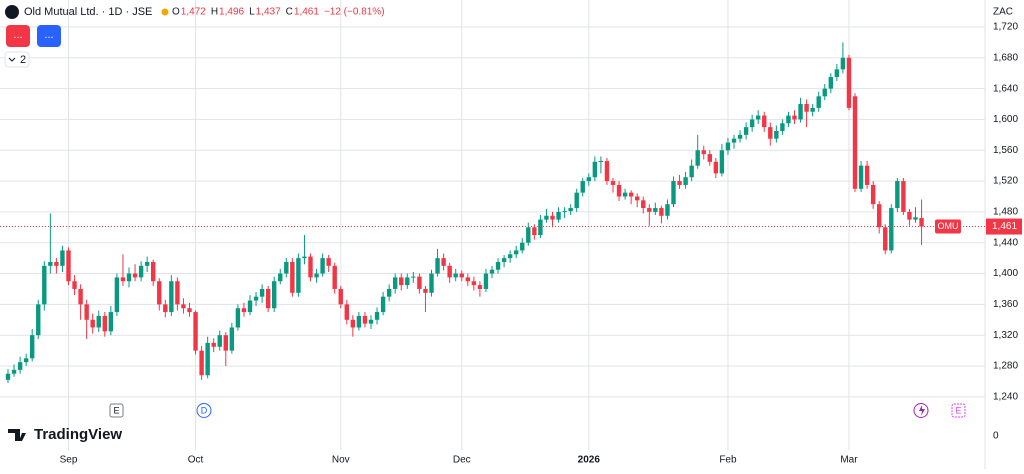 The width and height of the screenshot is (1024, 474). Describe the element at coordinates (341, 460) in the screenshot. I see `x-tick-label: Nov` at that location.